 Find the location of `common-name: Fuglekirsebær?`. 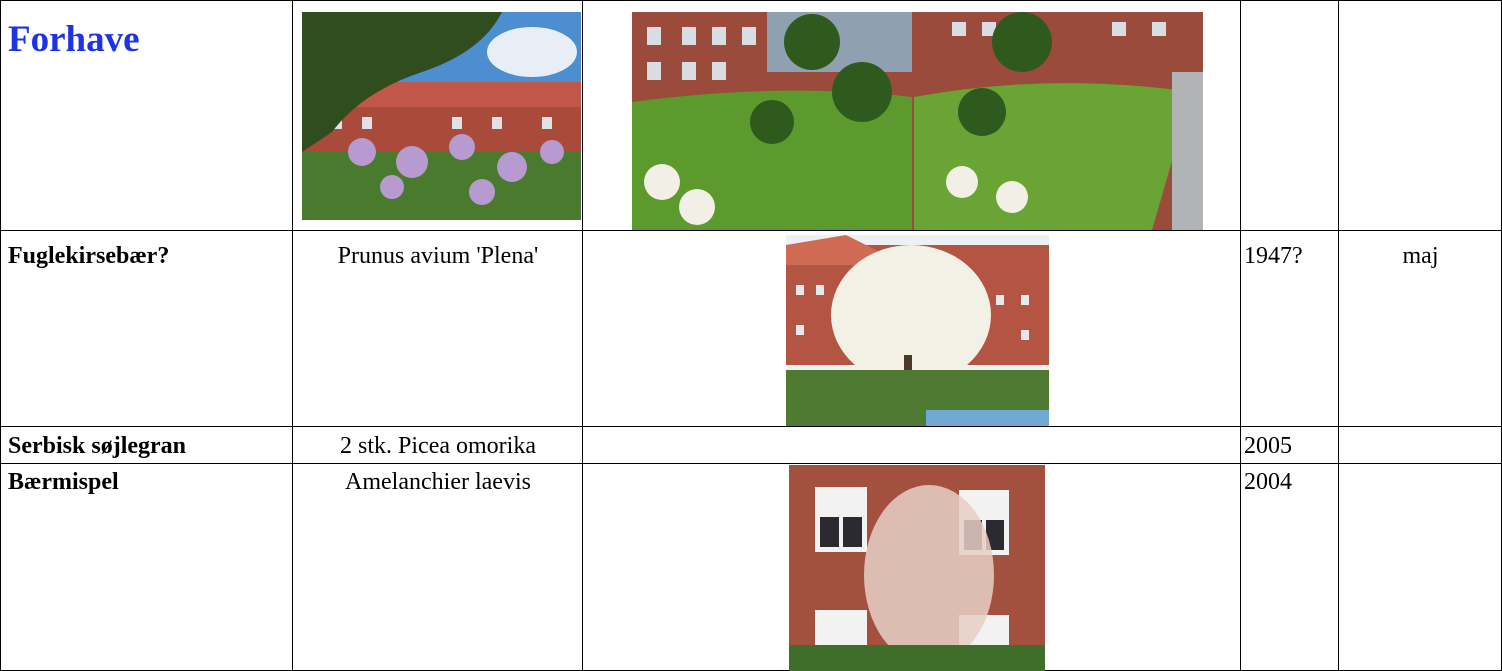

common-name: Fuglekirsebær? is located at coordinates (89, 256).